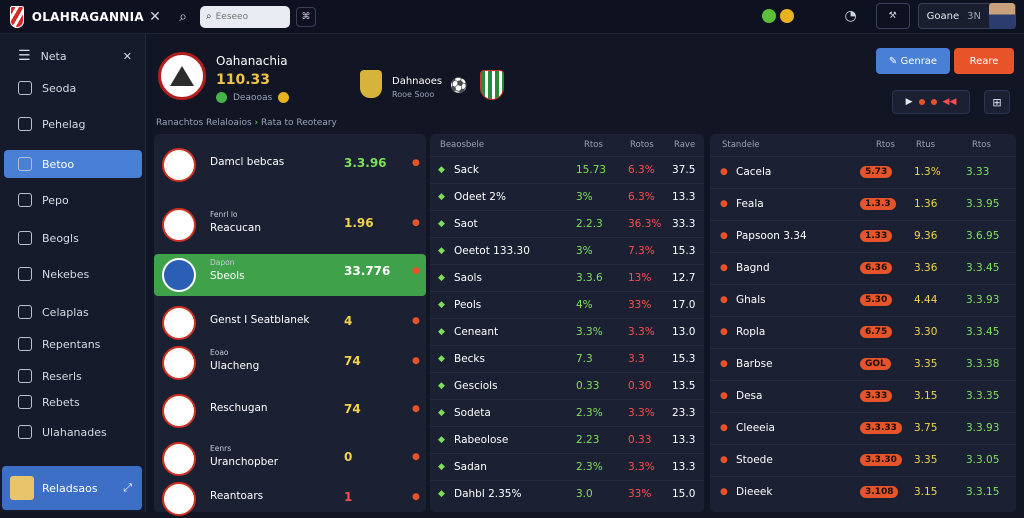  Describe the element at coordinates (926, 267) in the screenshot. I see `row-value-b: 3.36` at that location.